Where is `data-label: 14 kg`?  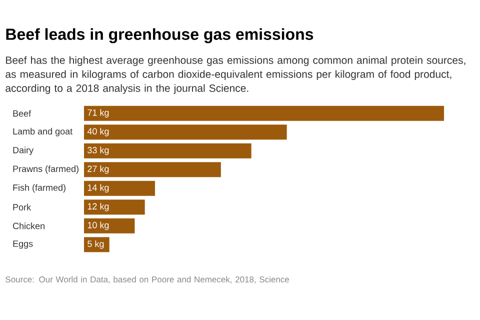
data-label: 14 kg is located at coordinates (98, 188).